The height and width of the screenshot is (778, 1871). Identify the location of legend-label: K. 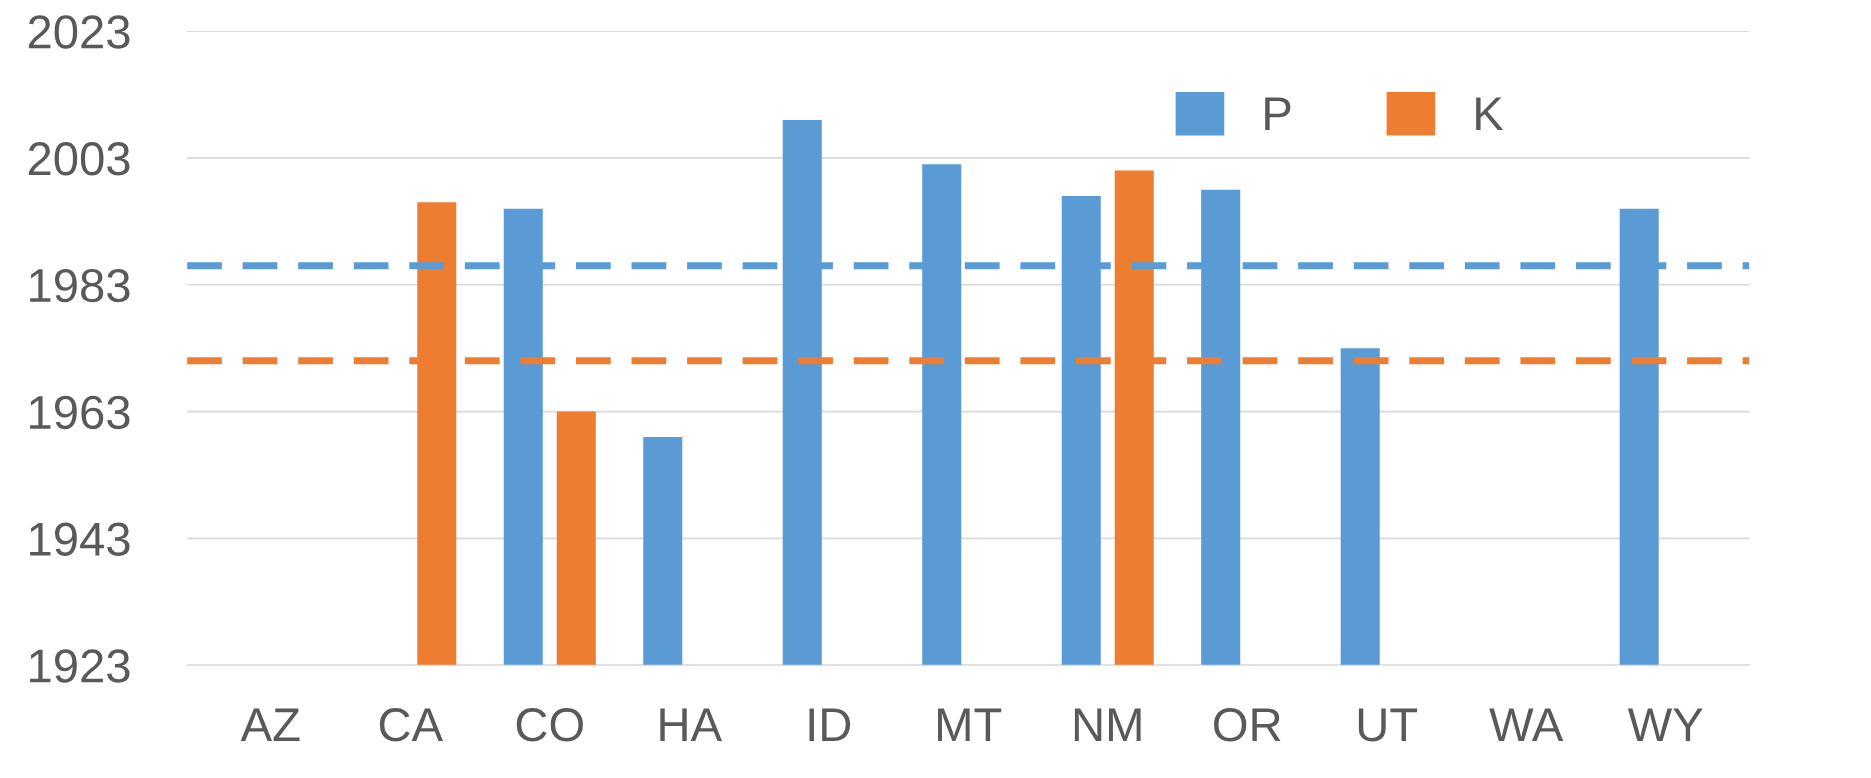
(1490, 113).